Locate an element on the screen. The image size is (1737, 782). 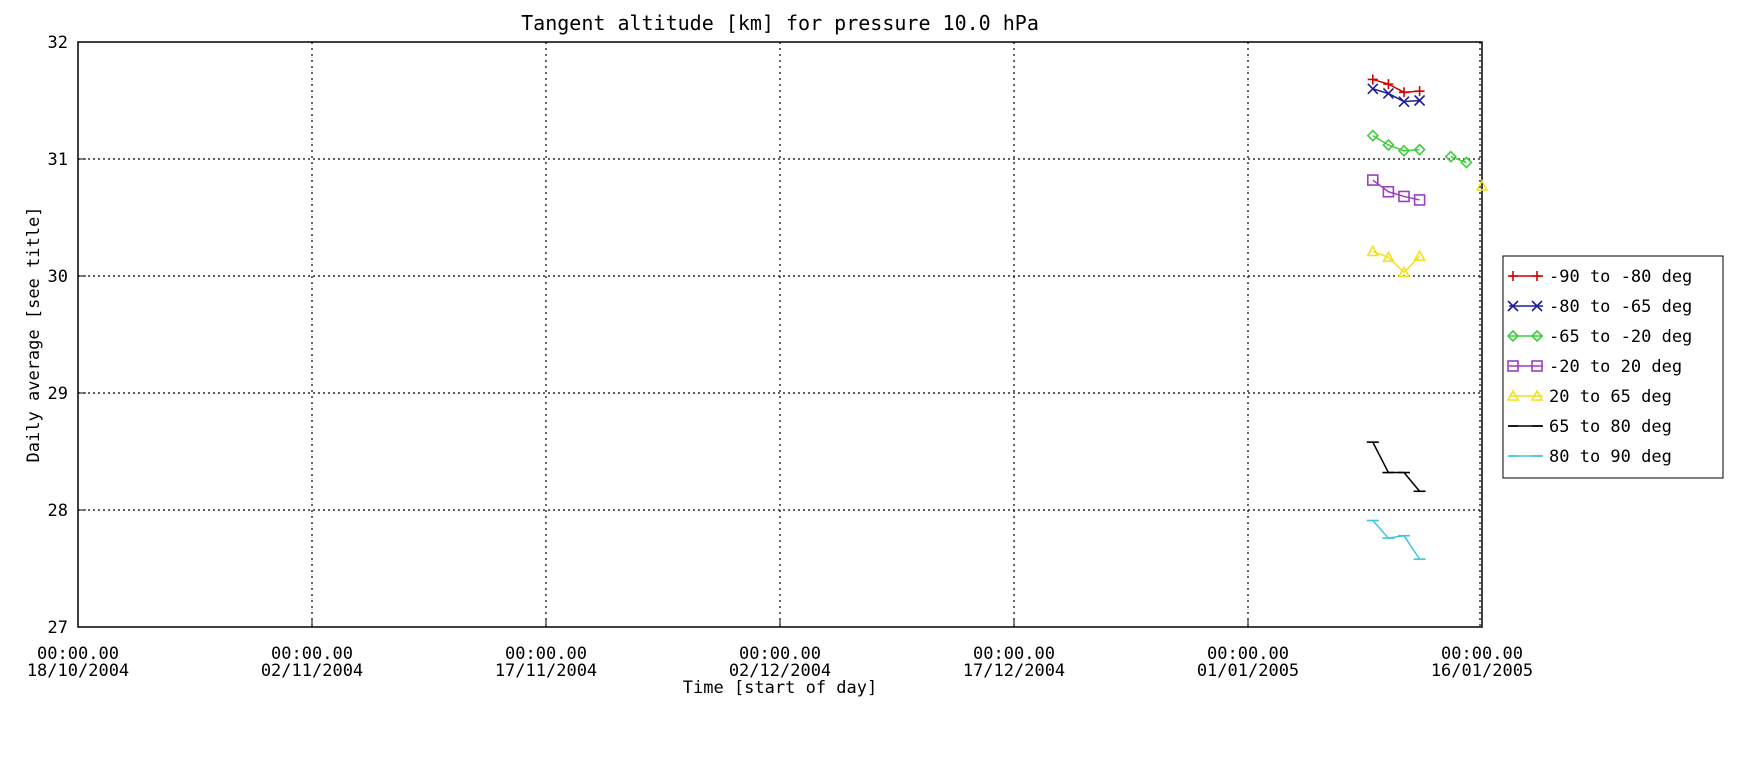
legend-item: 80 to 90 deg is located at coordinates (1590, 457).